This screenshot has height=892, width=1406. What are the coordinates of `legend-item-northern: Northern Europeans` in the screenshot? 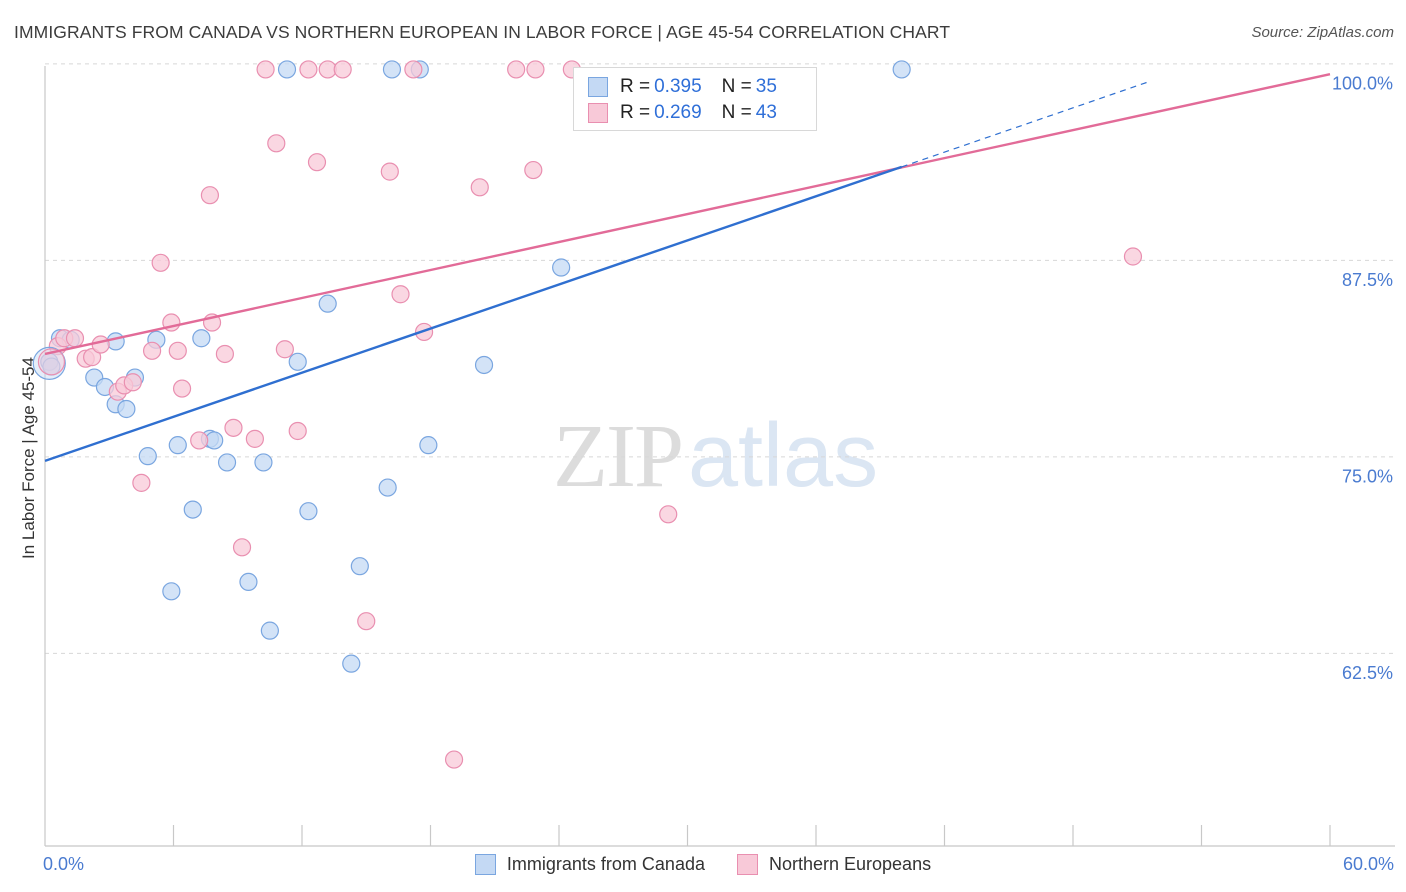 It's located at (834, 864).